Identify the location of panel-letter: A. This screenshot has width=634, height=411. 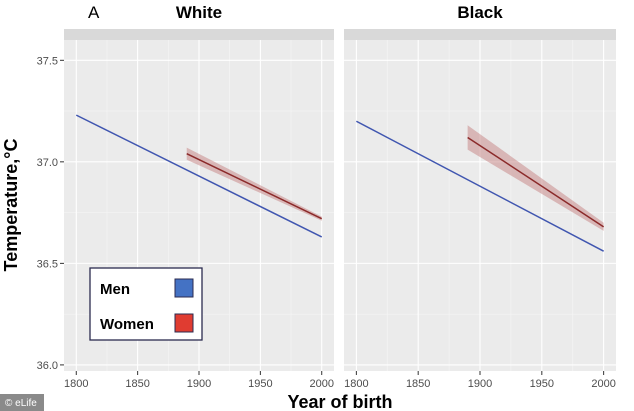
(94, 12).